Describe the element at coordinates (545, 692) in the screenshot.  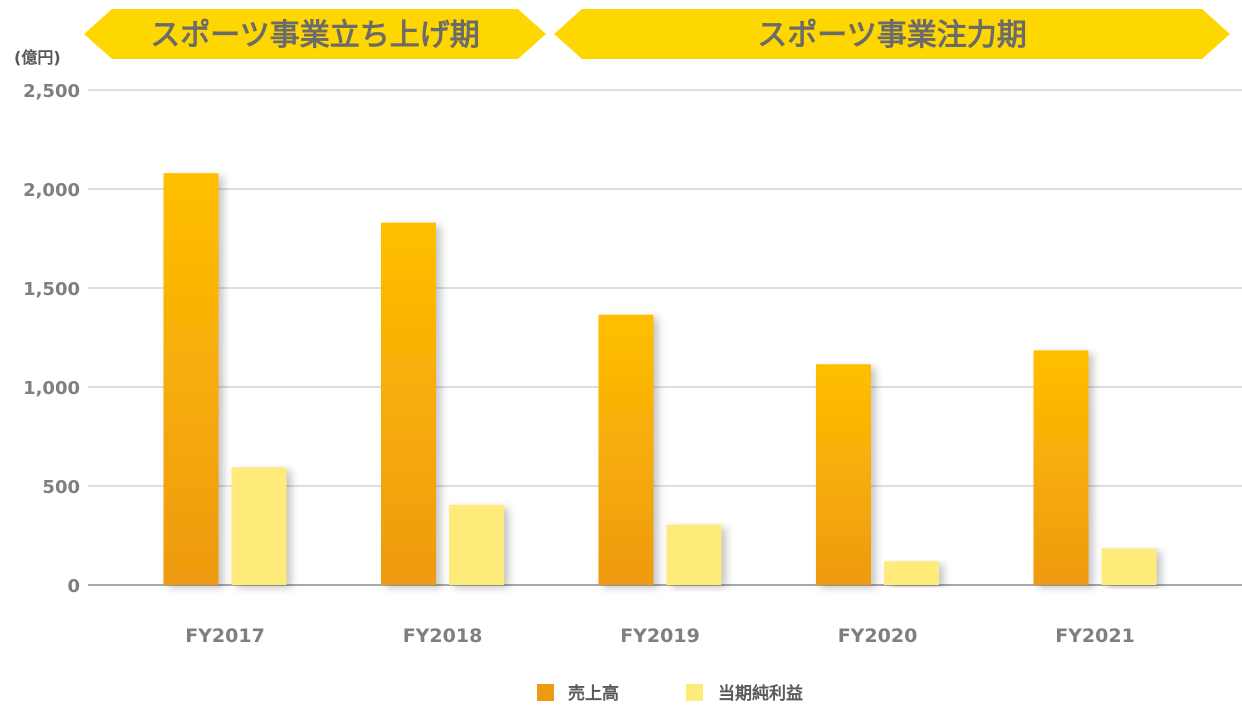
I see `legend-swatch-sales` at that location.